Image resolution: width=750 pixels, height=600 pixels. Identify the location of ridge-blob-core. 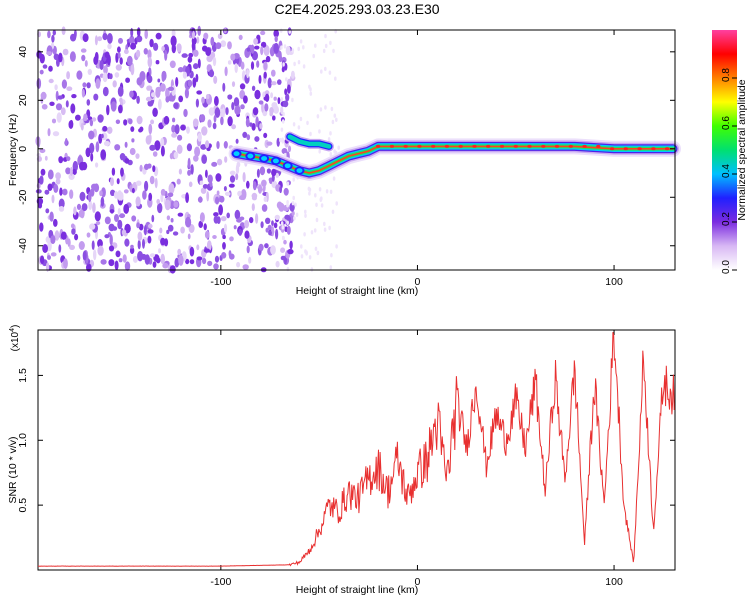
(287, 166).